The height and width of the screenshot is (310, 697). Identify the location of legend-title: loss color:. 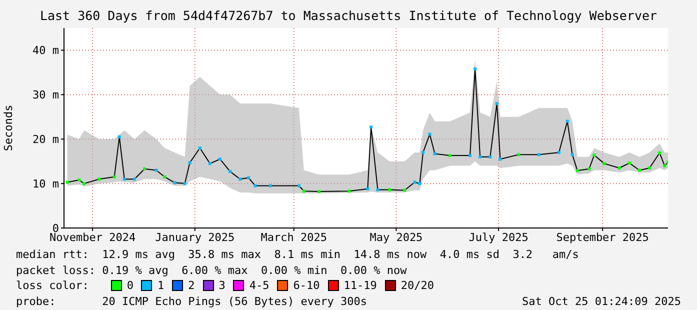
(52, 286).